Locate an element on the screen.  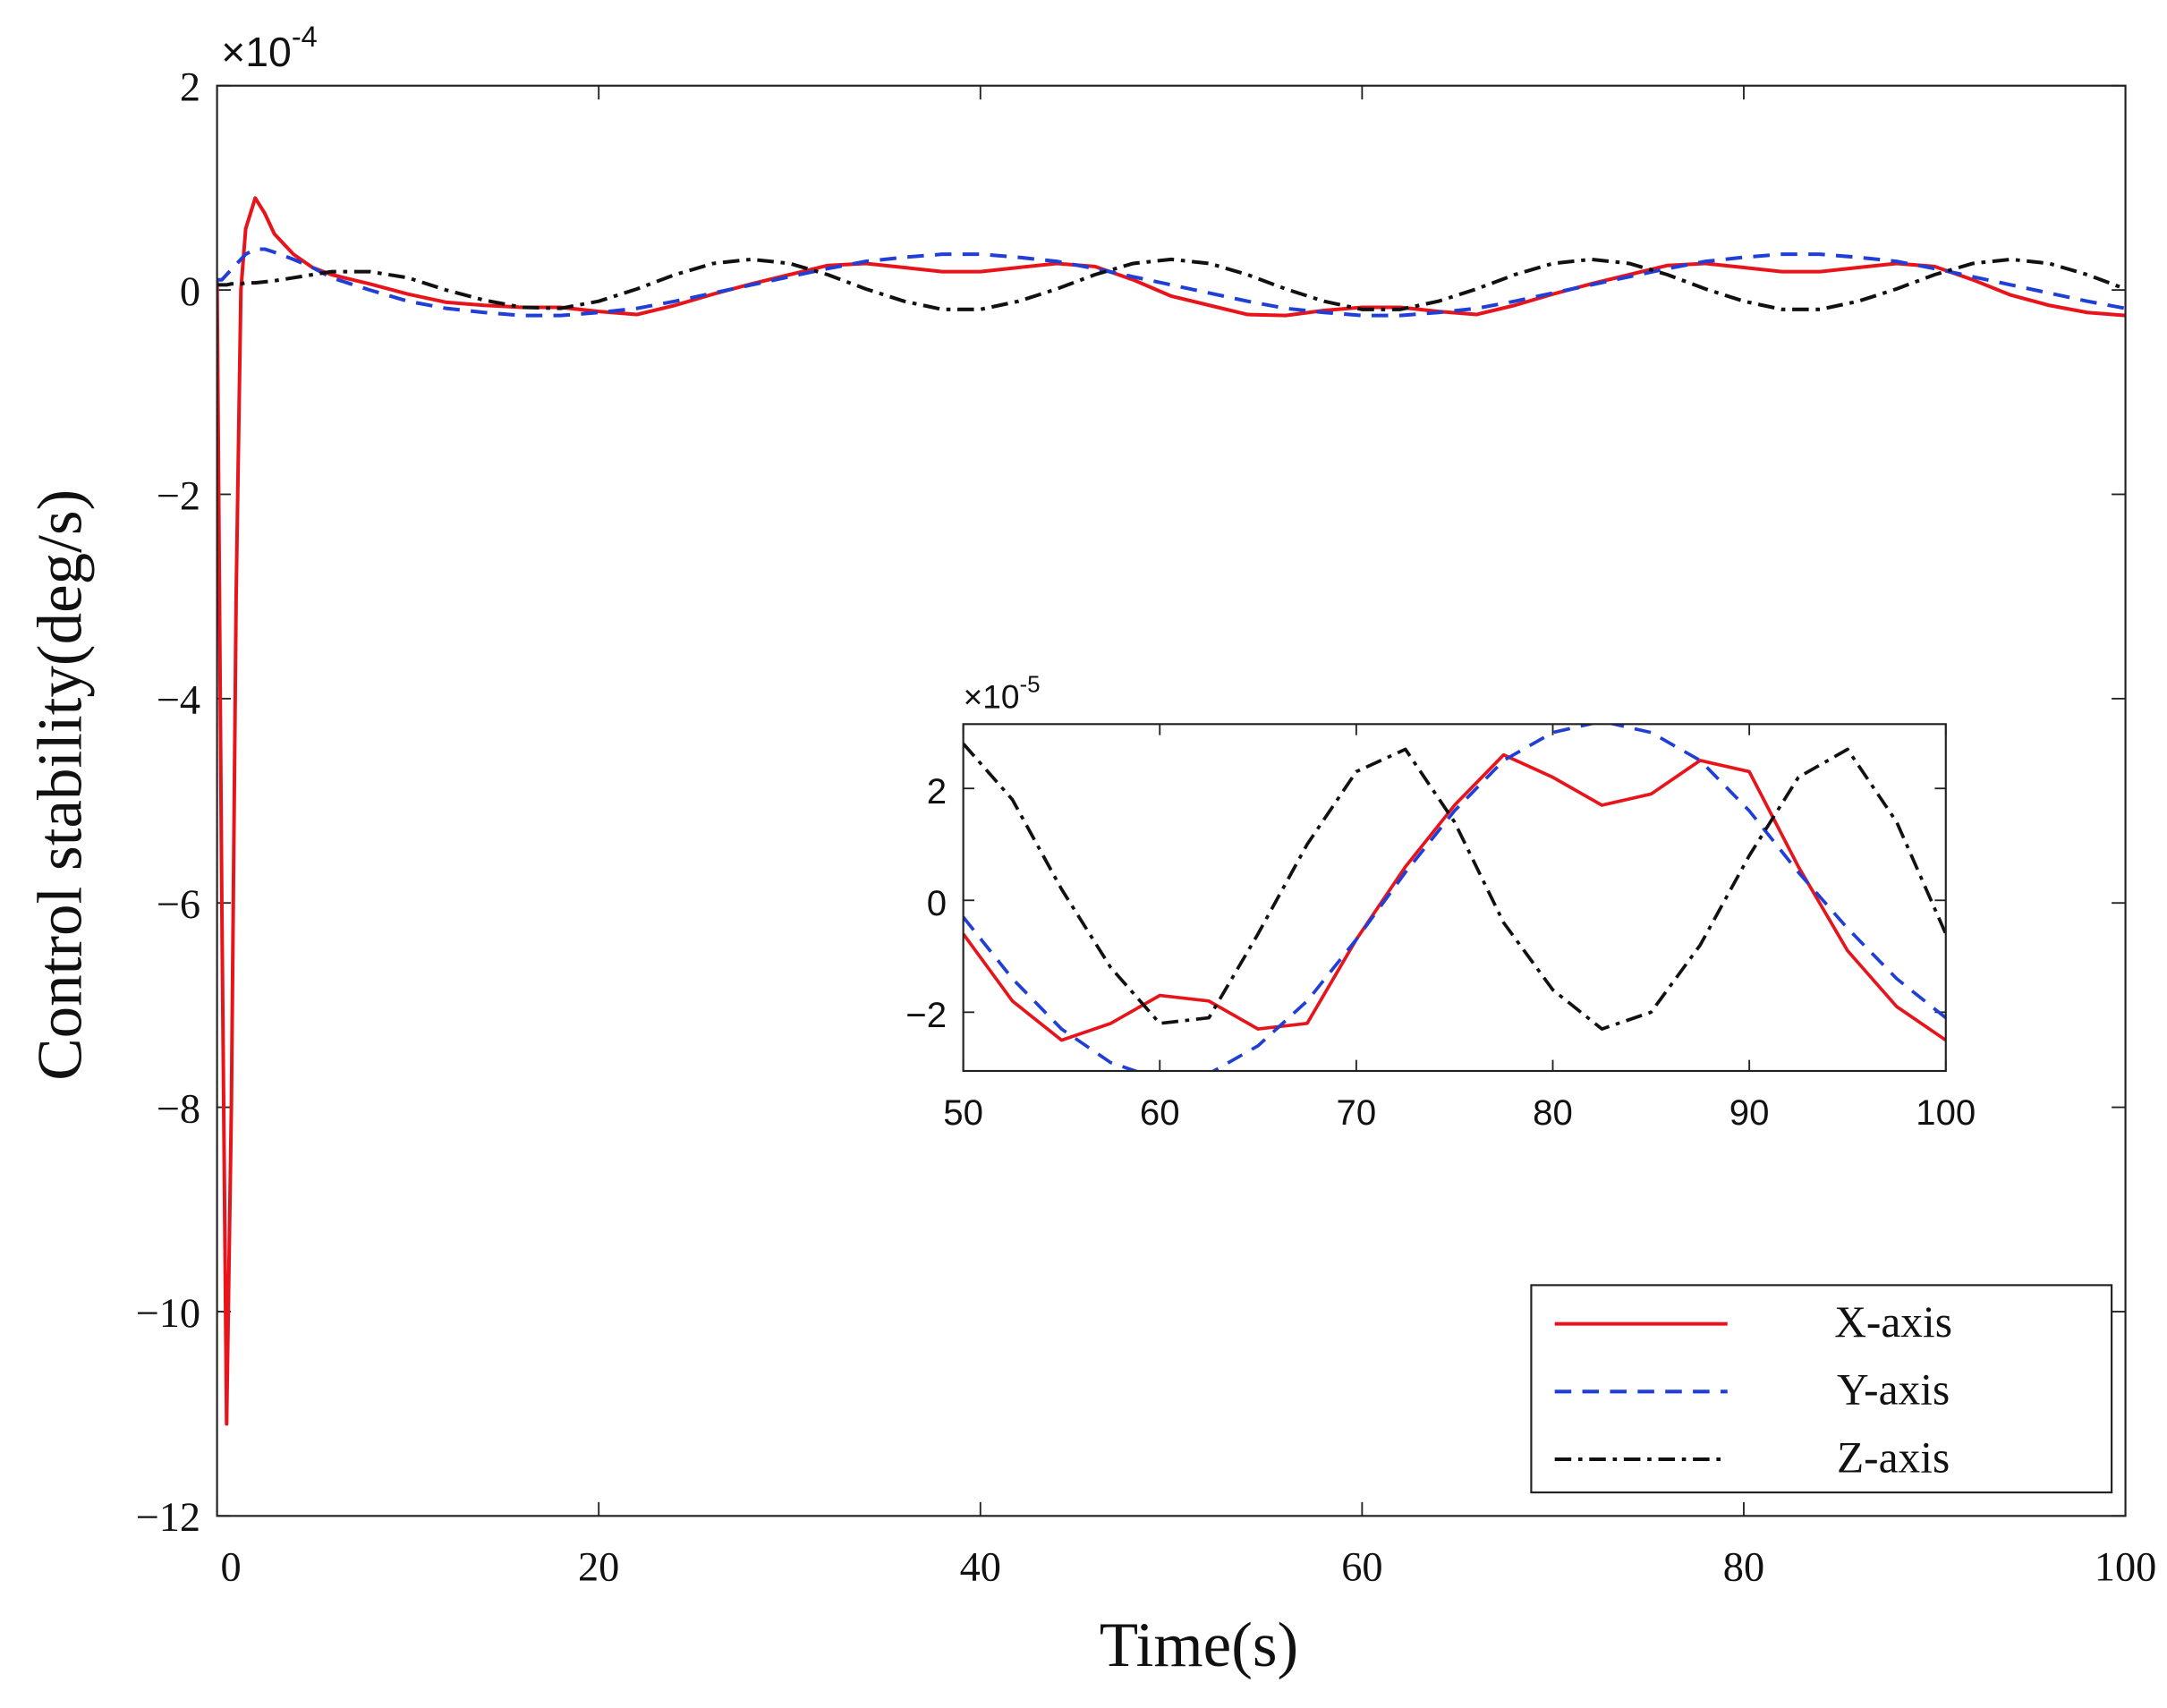
x-tick-label: 70 is located at coordinates (1357, 1112).